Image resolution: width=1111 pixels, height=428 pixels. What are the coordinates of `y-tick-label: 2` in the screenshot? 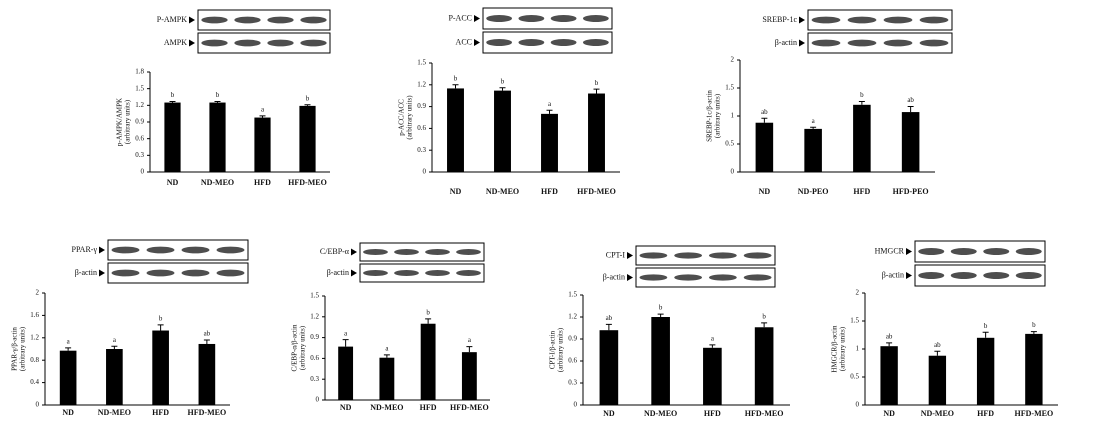 It's located at (733, 60).